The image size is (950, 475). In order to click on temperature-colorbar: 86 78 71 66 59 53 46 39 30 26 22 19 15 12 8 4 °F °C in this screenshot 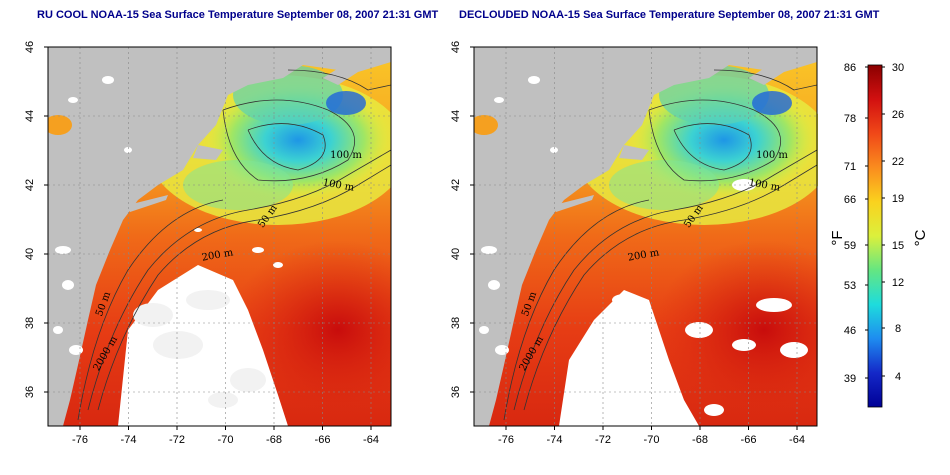, I will do `click(879, 235)`.